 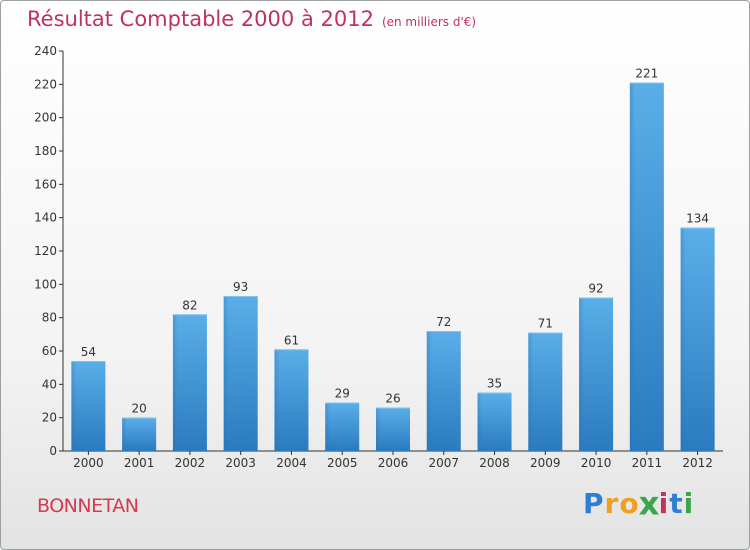 I want to click on logo-letter: P, so click(x=594, y=503).